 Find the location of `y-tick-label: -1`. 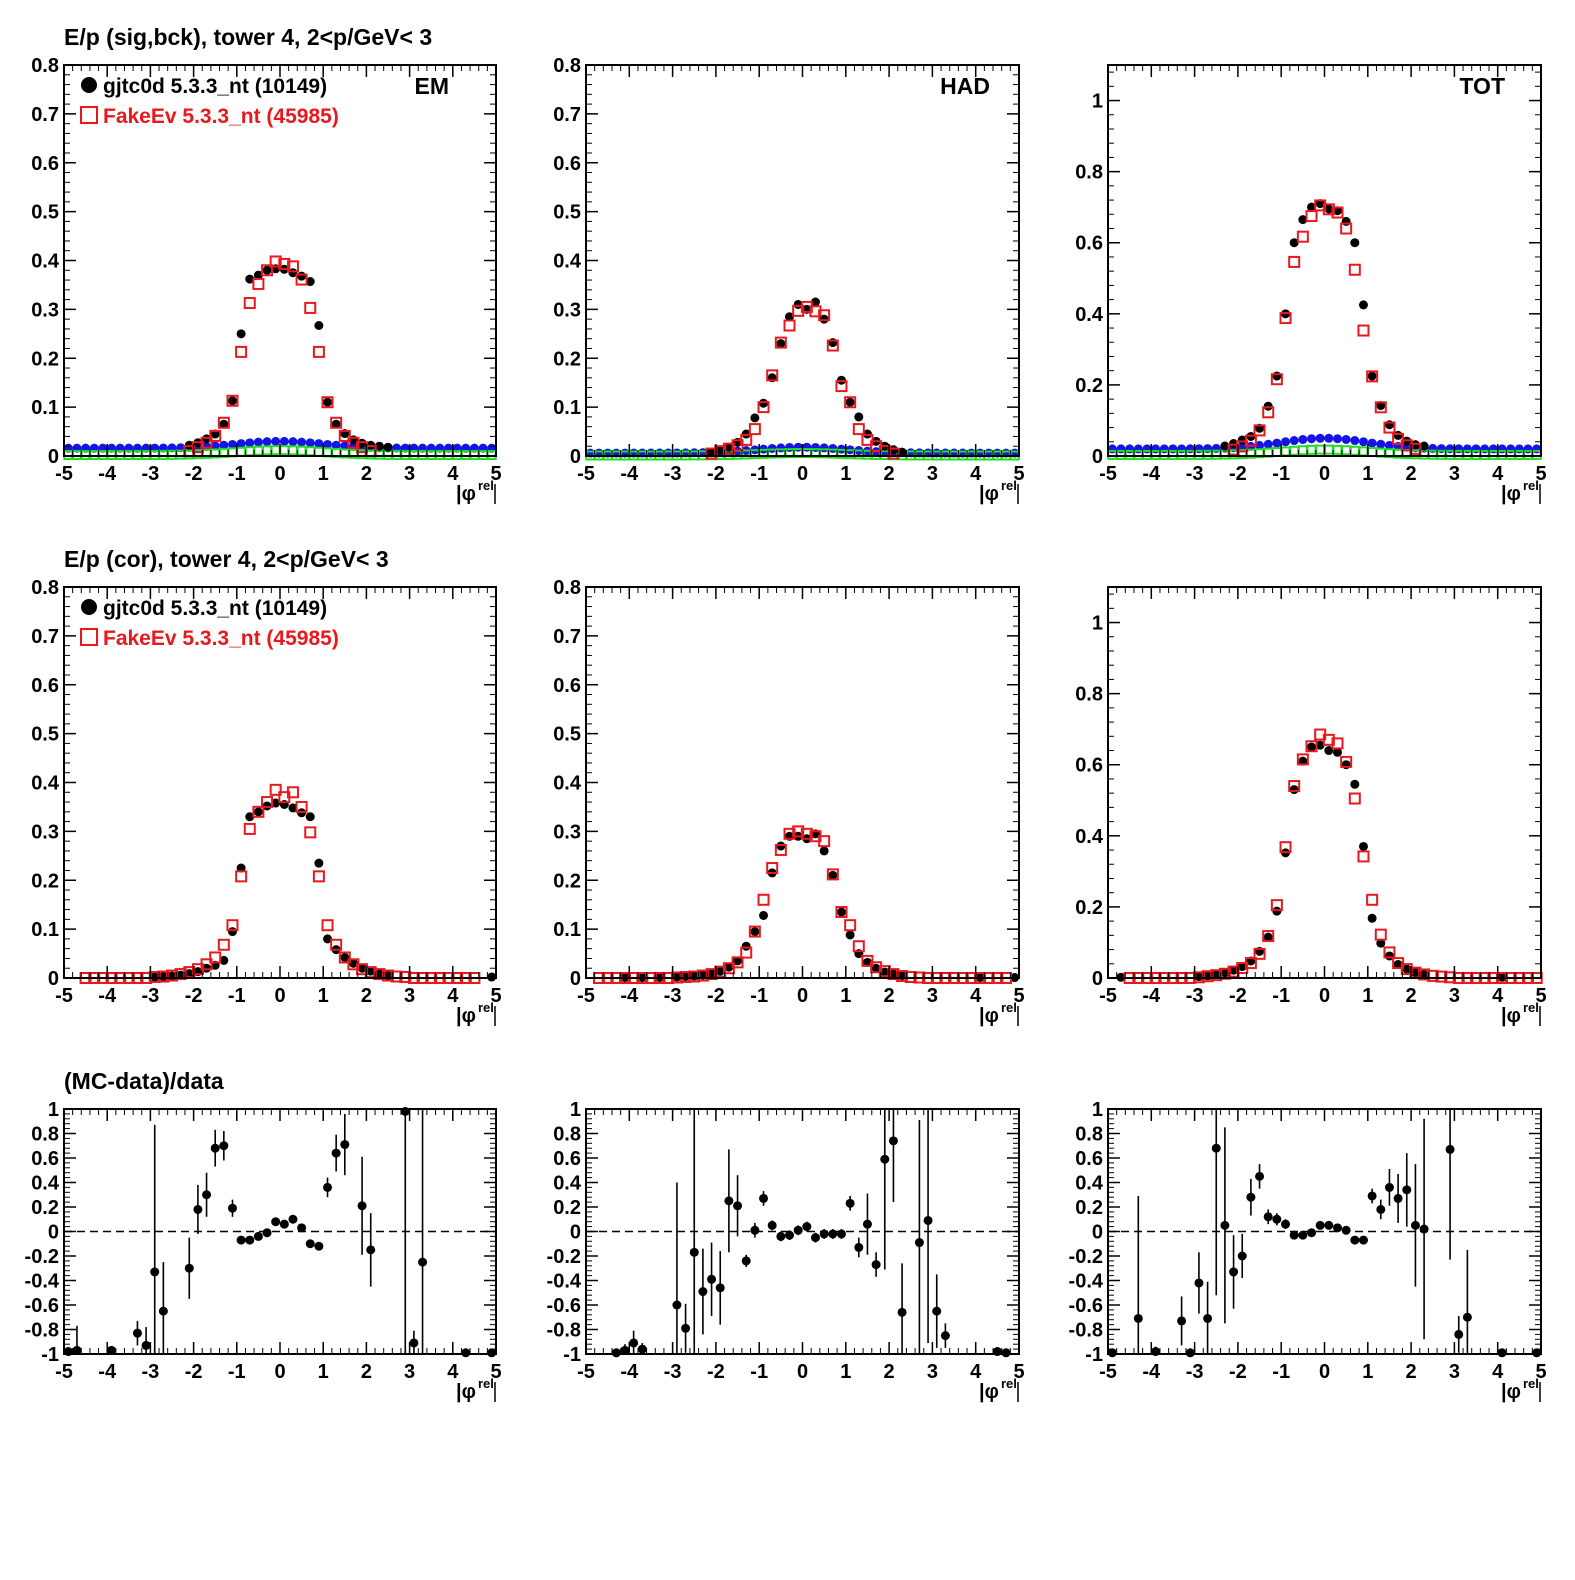

y-tick-label: -1 is located at coordinates (572, 1355).